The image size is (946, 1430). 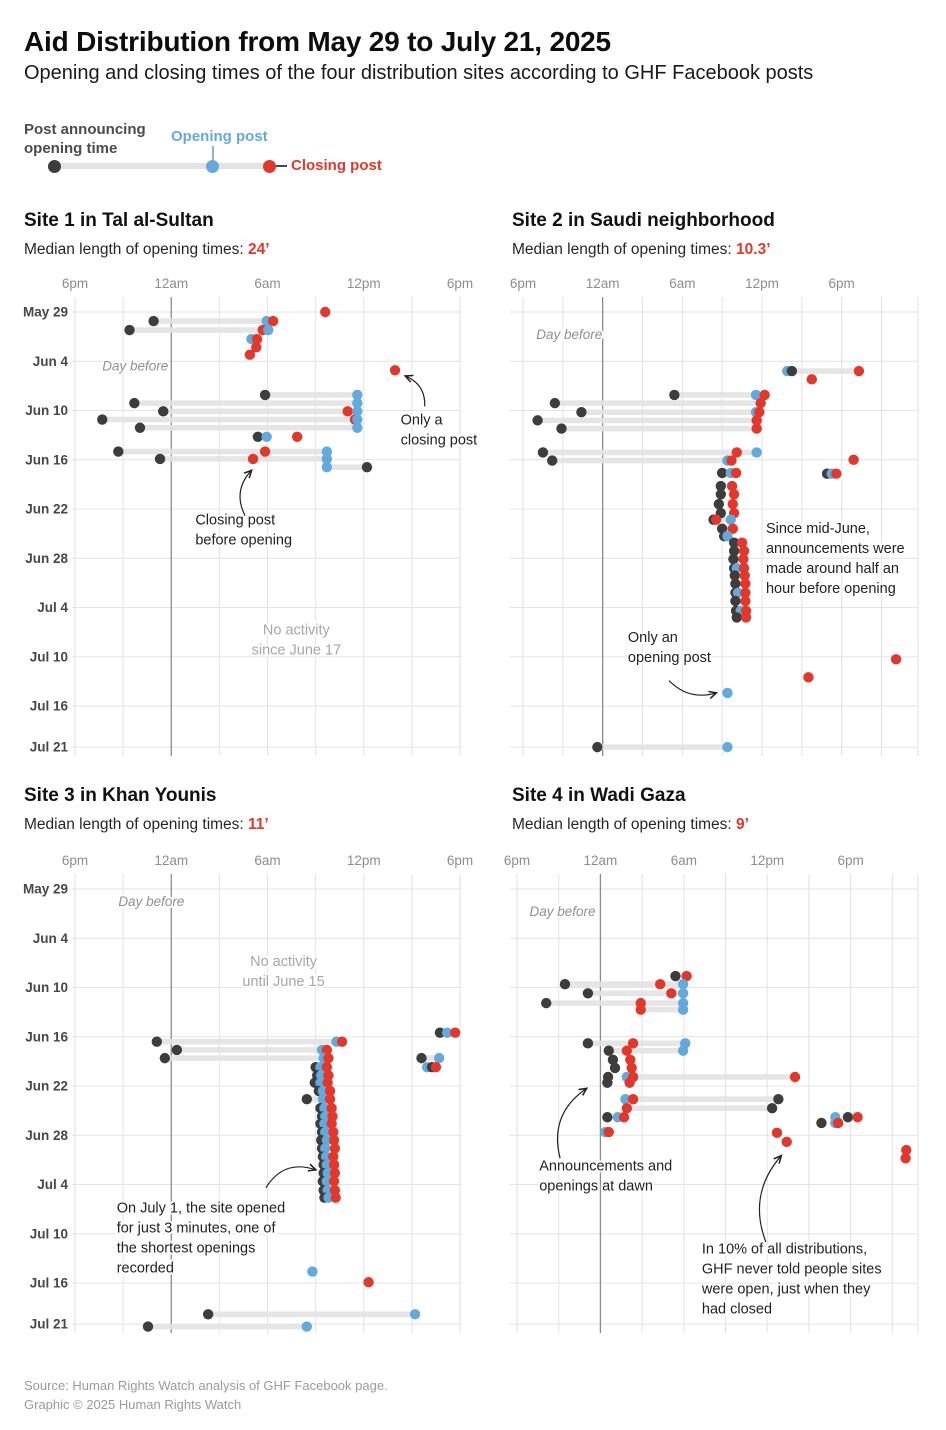 What do you see at coordinates (630, 825) in the screenshot?
I see `panel-median-site4: Median length of opening times: 9’` at bounding box center [630, 825].